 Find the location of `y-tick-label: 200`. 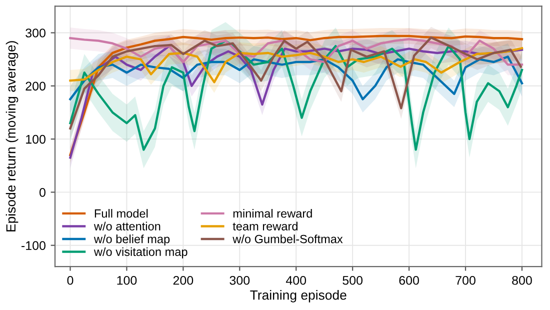

y-tick-label: 200 is located at coordinates (36, 86).